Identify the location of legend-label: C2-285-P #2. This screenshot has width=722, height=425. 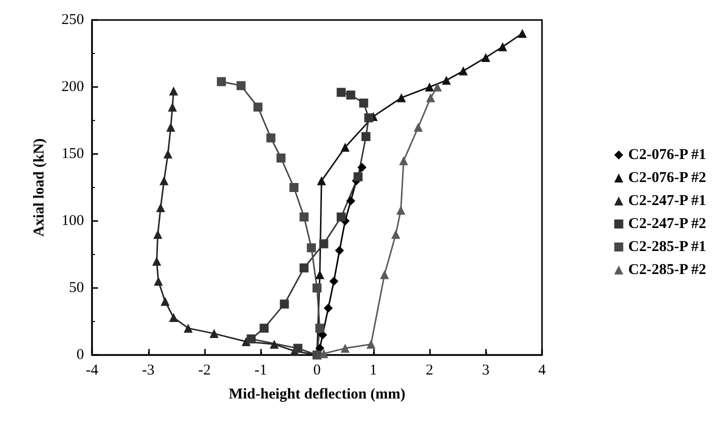
(667, 270).